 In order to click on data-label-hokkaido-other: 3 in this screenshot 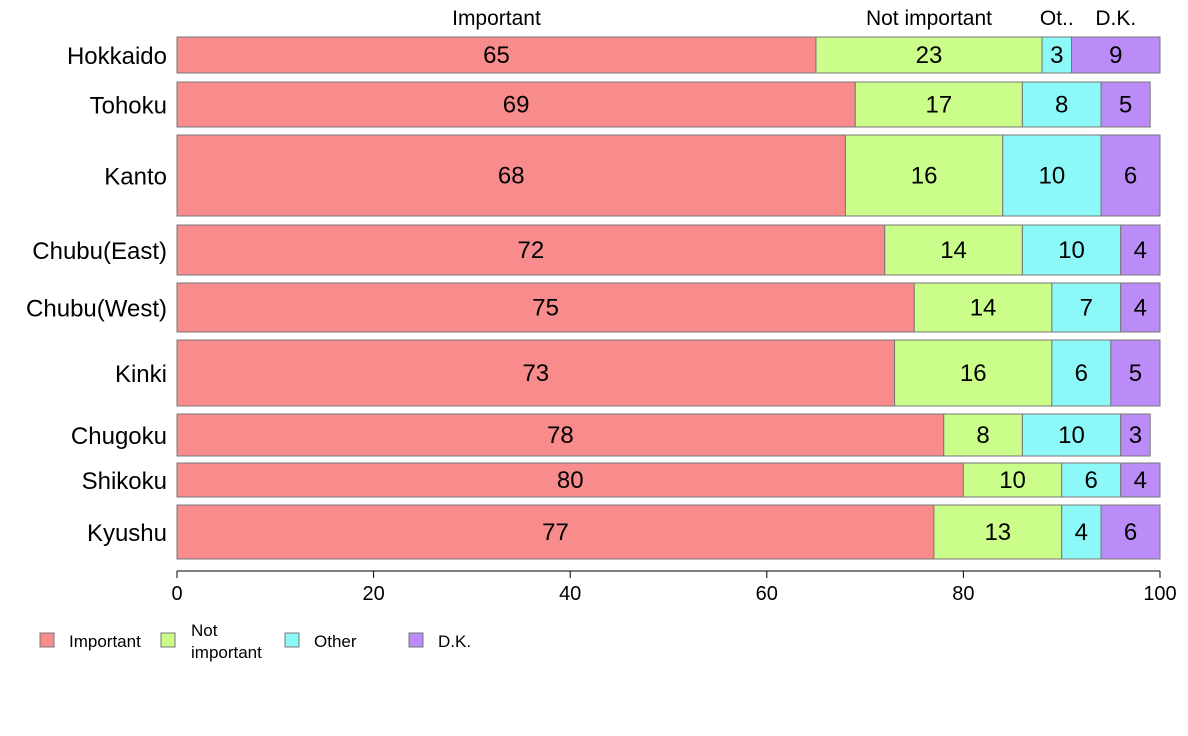, I will do `click(1056, 55)`.